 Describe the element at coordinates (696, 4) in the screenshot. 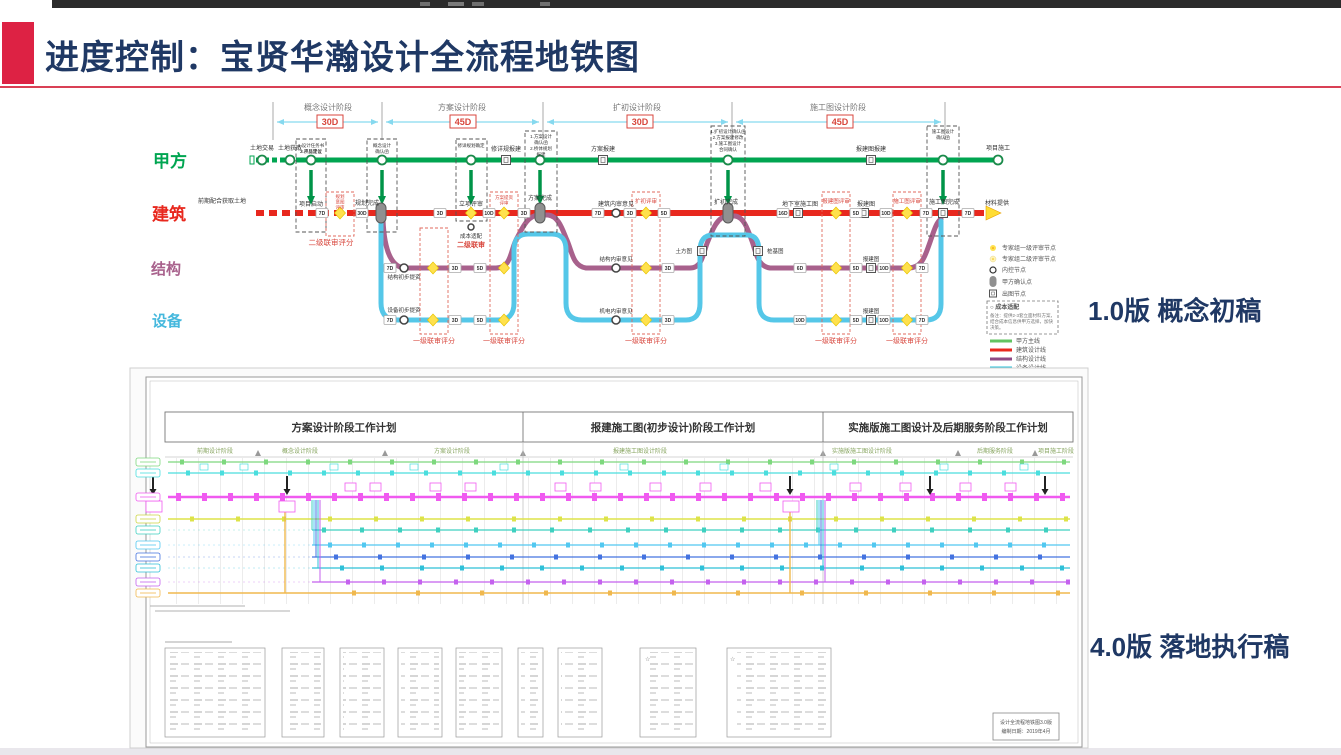

I see `window-top-bar` at that location.